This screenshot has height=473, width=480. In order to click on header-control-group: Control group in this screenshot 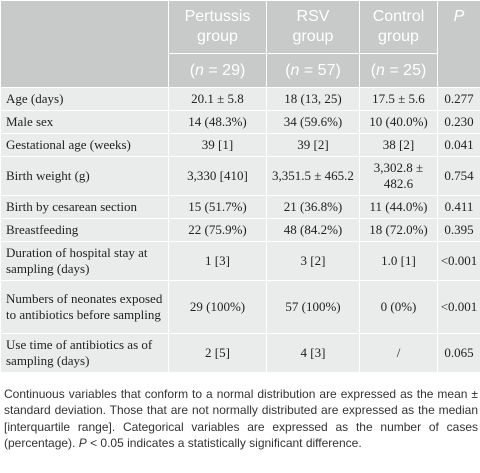, I will do `click(398, 27)`.